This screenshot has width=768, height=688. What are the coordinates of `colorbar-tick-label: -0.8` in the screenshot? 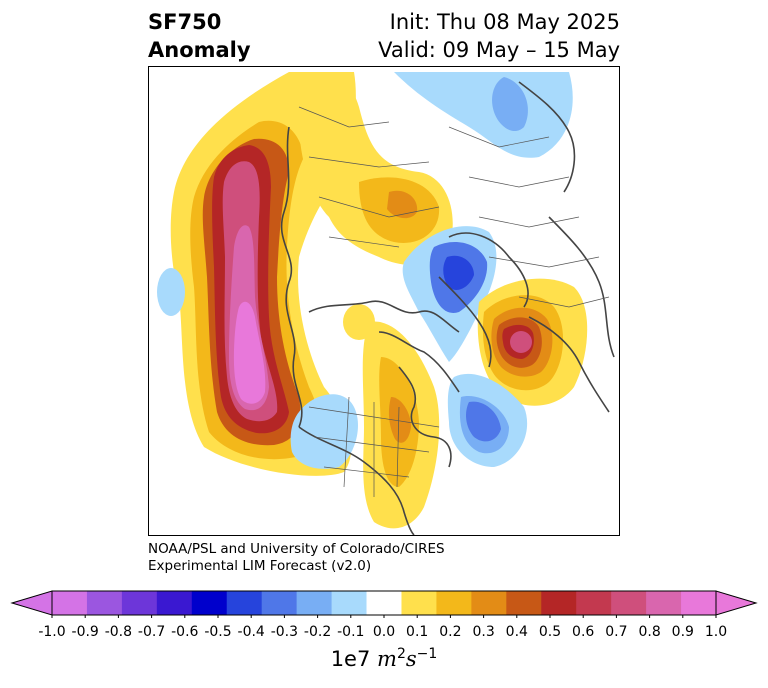 It's located at (118, 632).